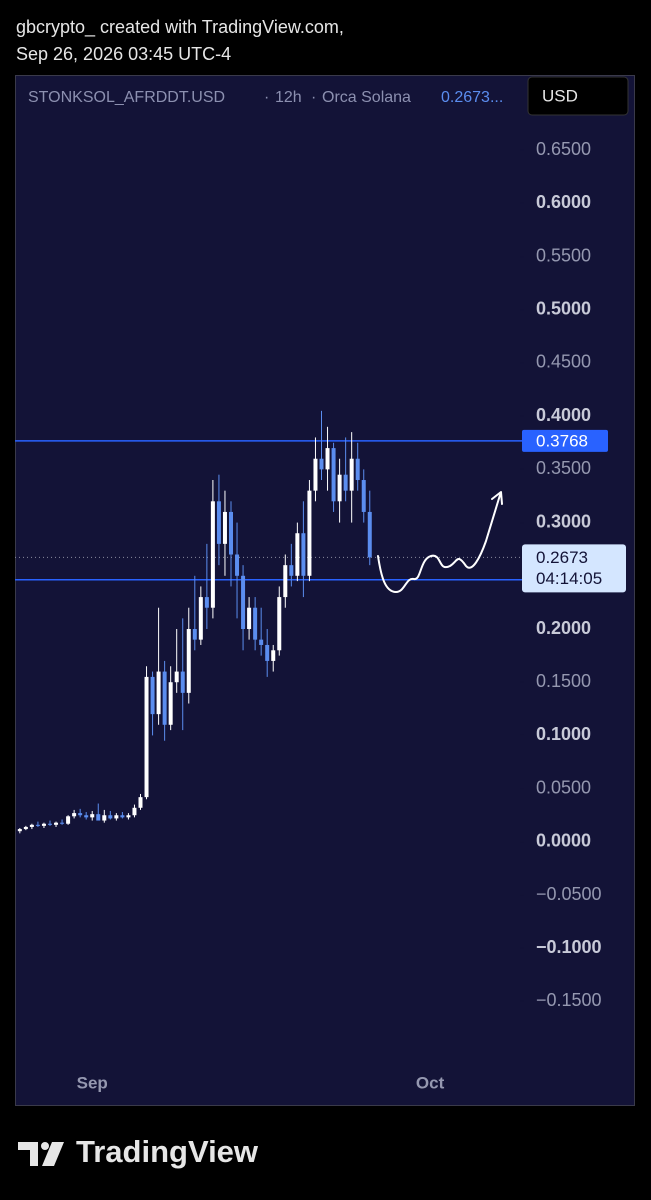 This screenshot has height=1200, width=651. Describe the element at coordinates (569, 894) in the screenshot. I see `y-tick-label: −0.0500` at that location.